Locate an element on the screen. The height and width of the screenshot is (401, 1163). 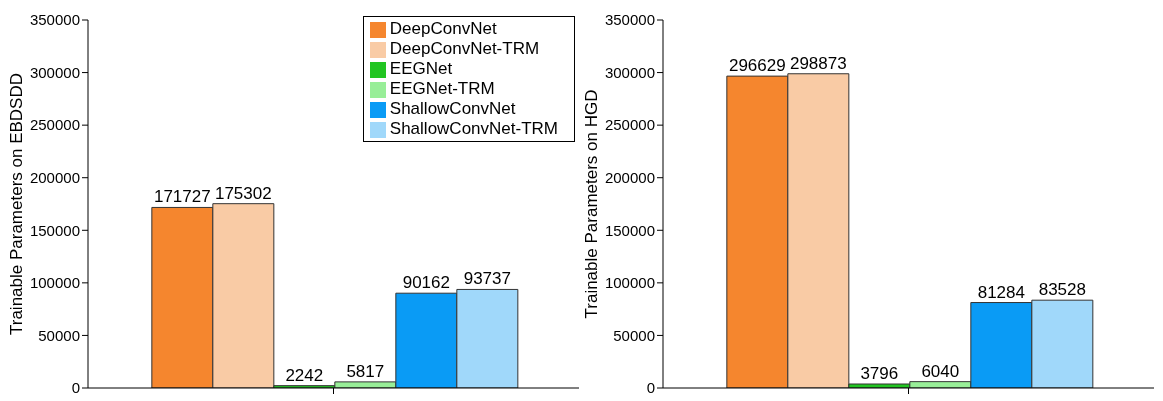
data-label: 5817 is located at coordinates (365, 371).